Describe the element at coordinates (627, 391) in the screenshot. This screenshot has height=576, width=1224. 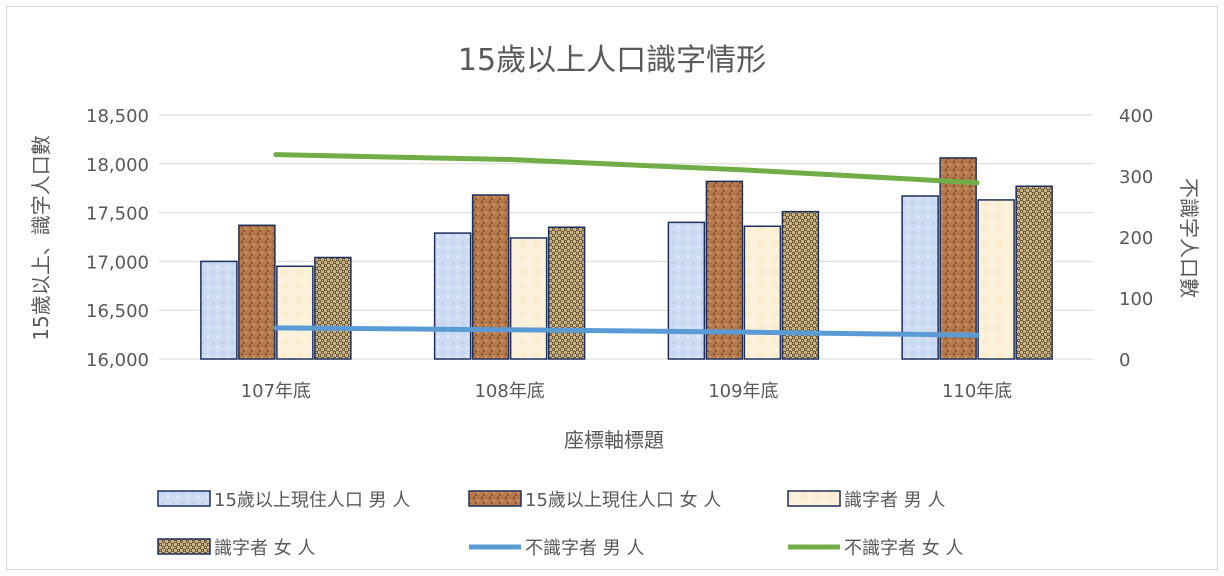
I see `x-axis-ticks: 107年底 108年底 109年底 110年底` at that location.